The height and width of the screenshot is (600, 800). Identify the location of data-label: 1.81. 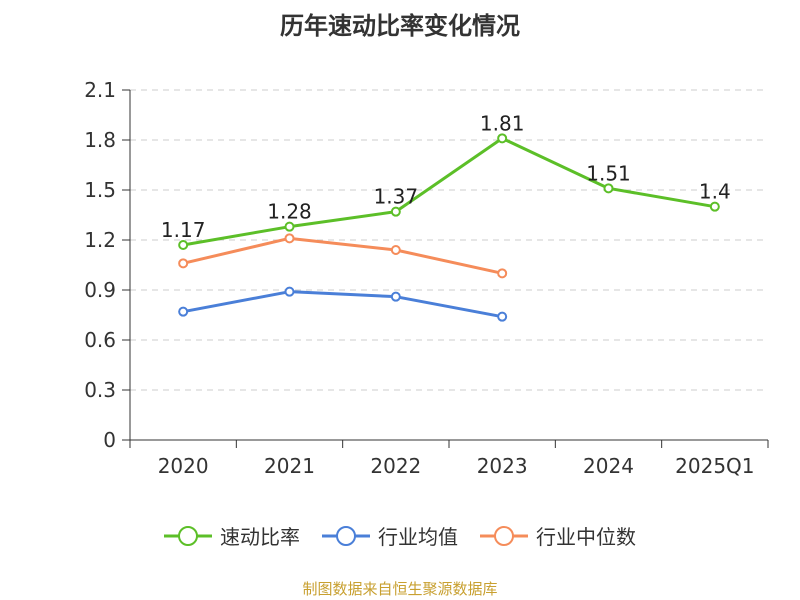
(502, 123).